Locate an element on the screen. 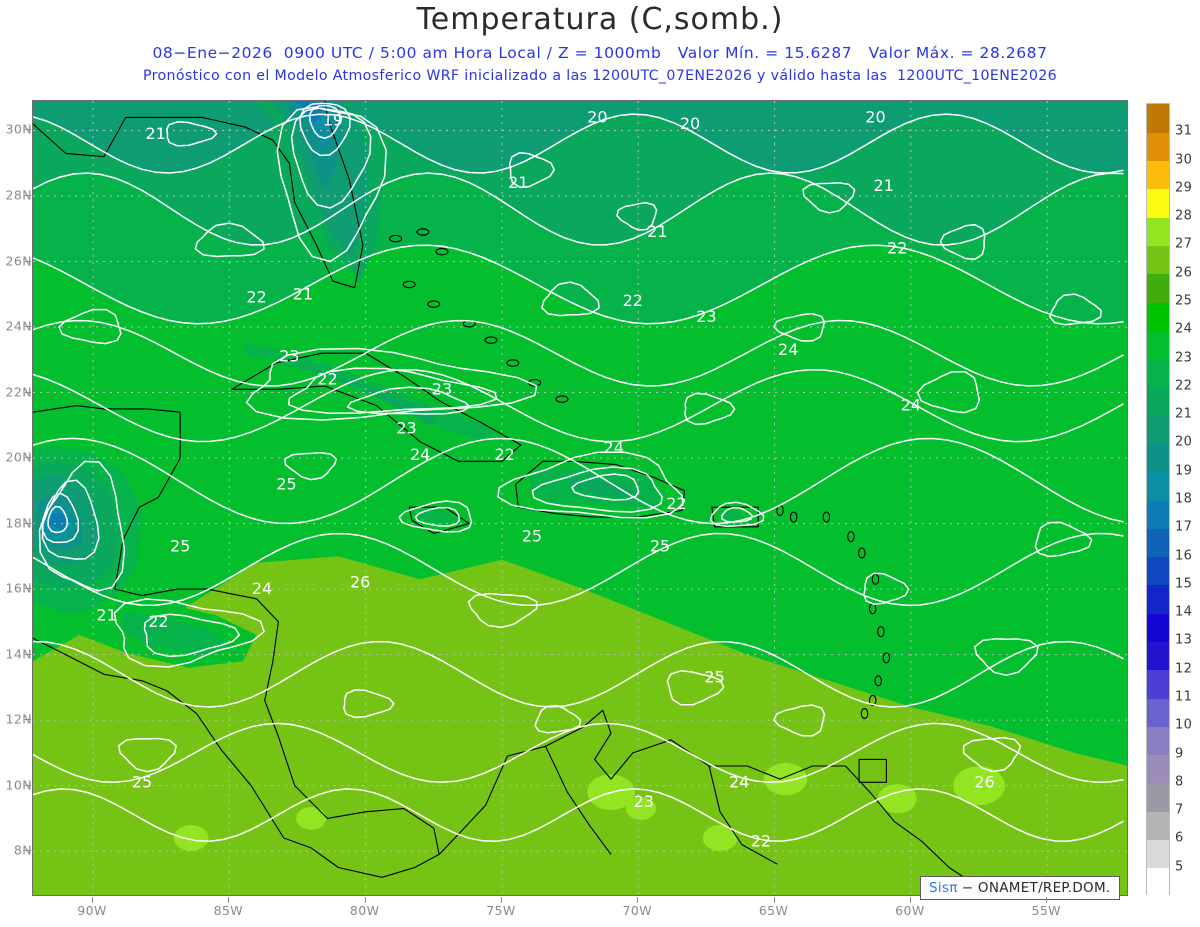 This screenshot has width=1200, height=927. lon-tick-label: 90W is located at coordinates (92, 910).